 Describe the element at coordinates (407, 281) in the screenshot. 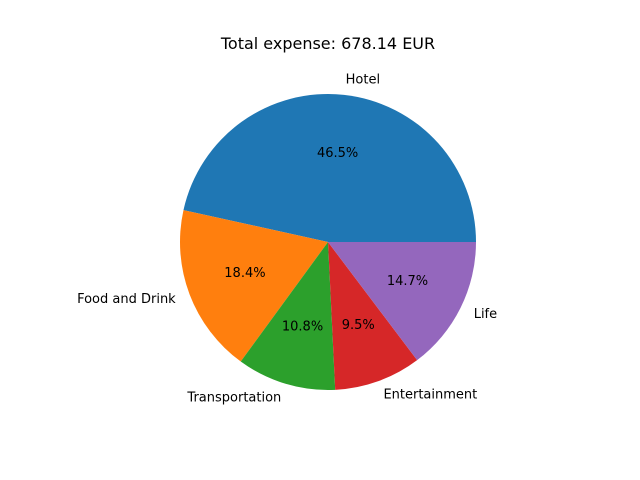

I see `percentage-label-life: 14.7%` at that location.